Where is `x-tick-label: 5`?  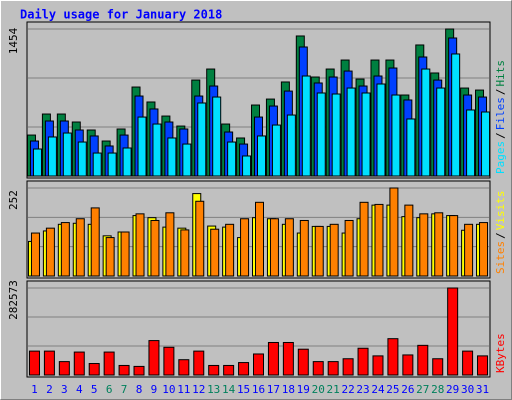 x-tick-label: 5 is located at coordinates (94, 389).